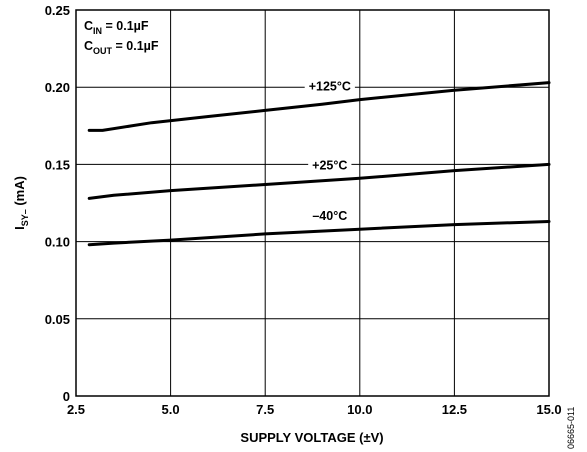  I want to click on x-tick-label: 10.0, so click(359, 409).